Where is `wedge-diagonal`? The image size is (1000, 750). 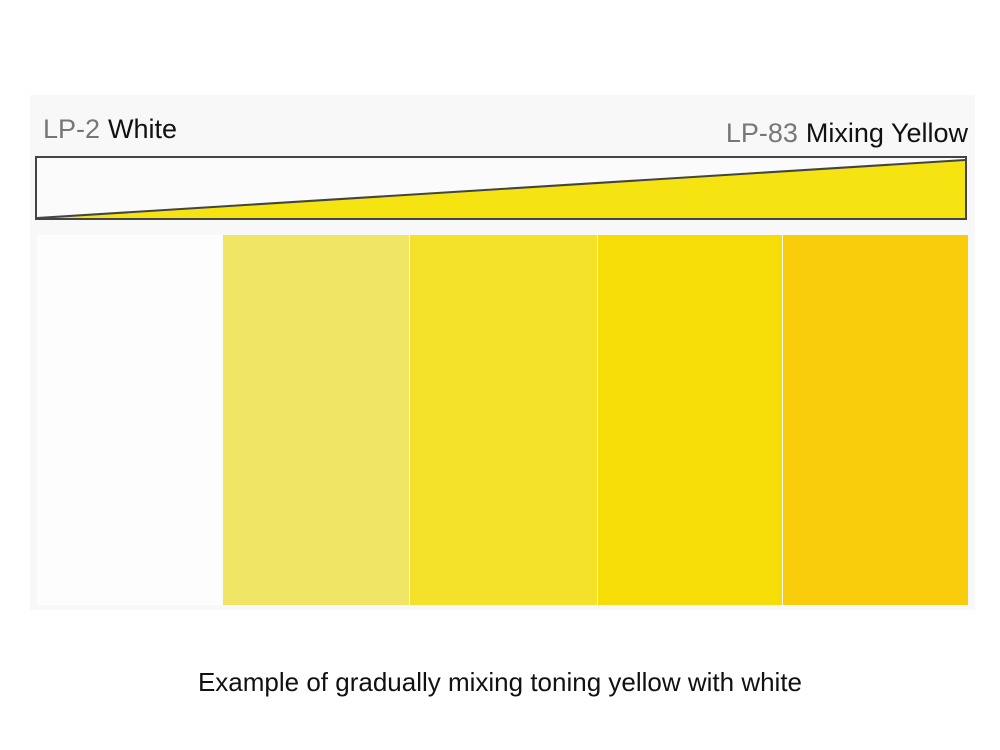 wedge-diagonal is located at coordinates (501, 189).